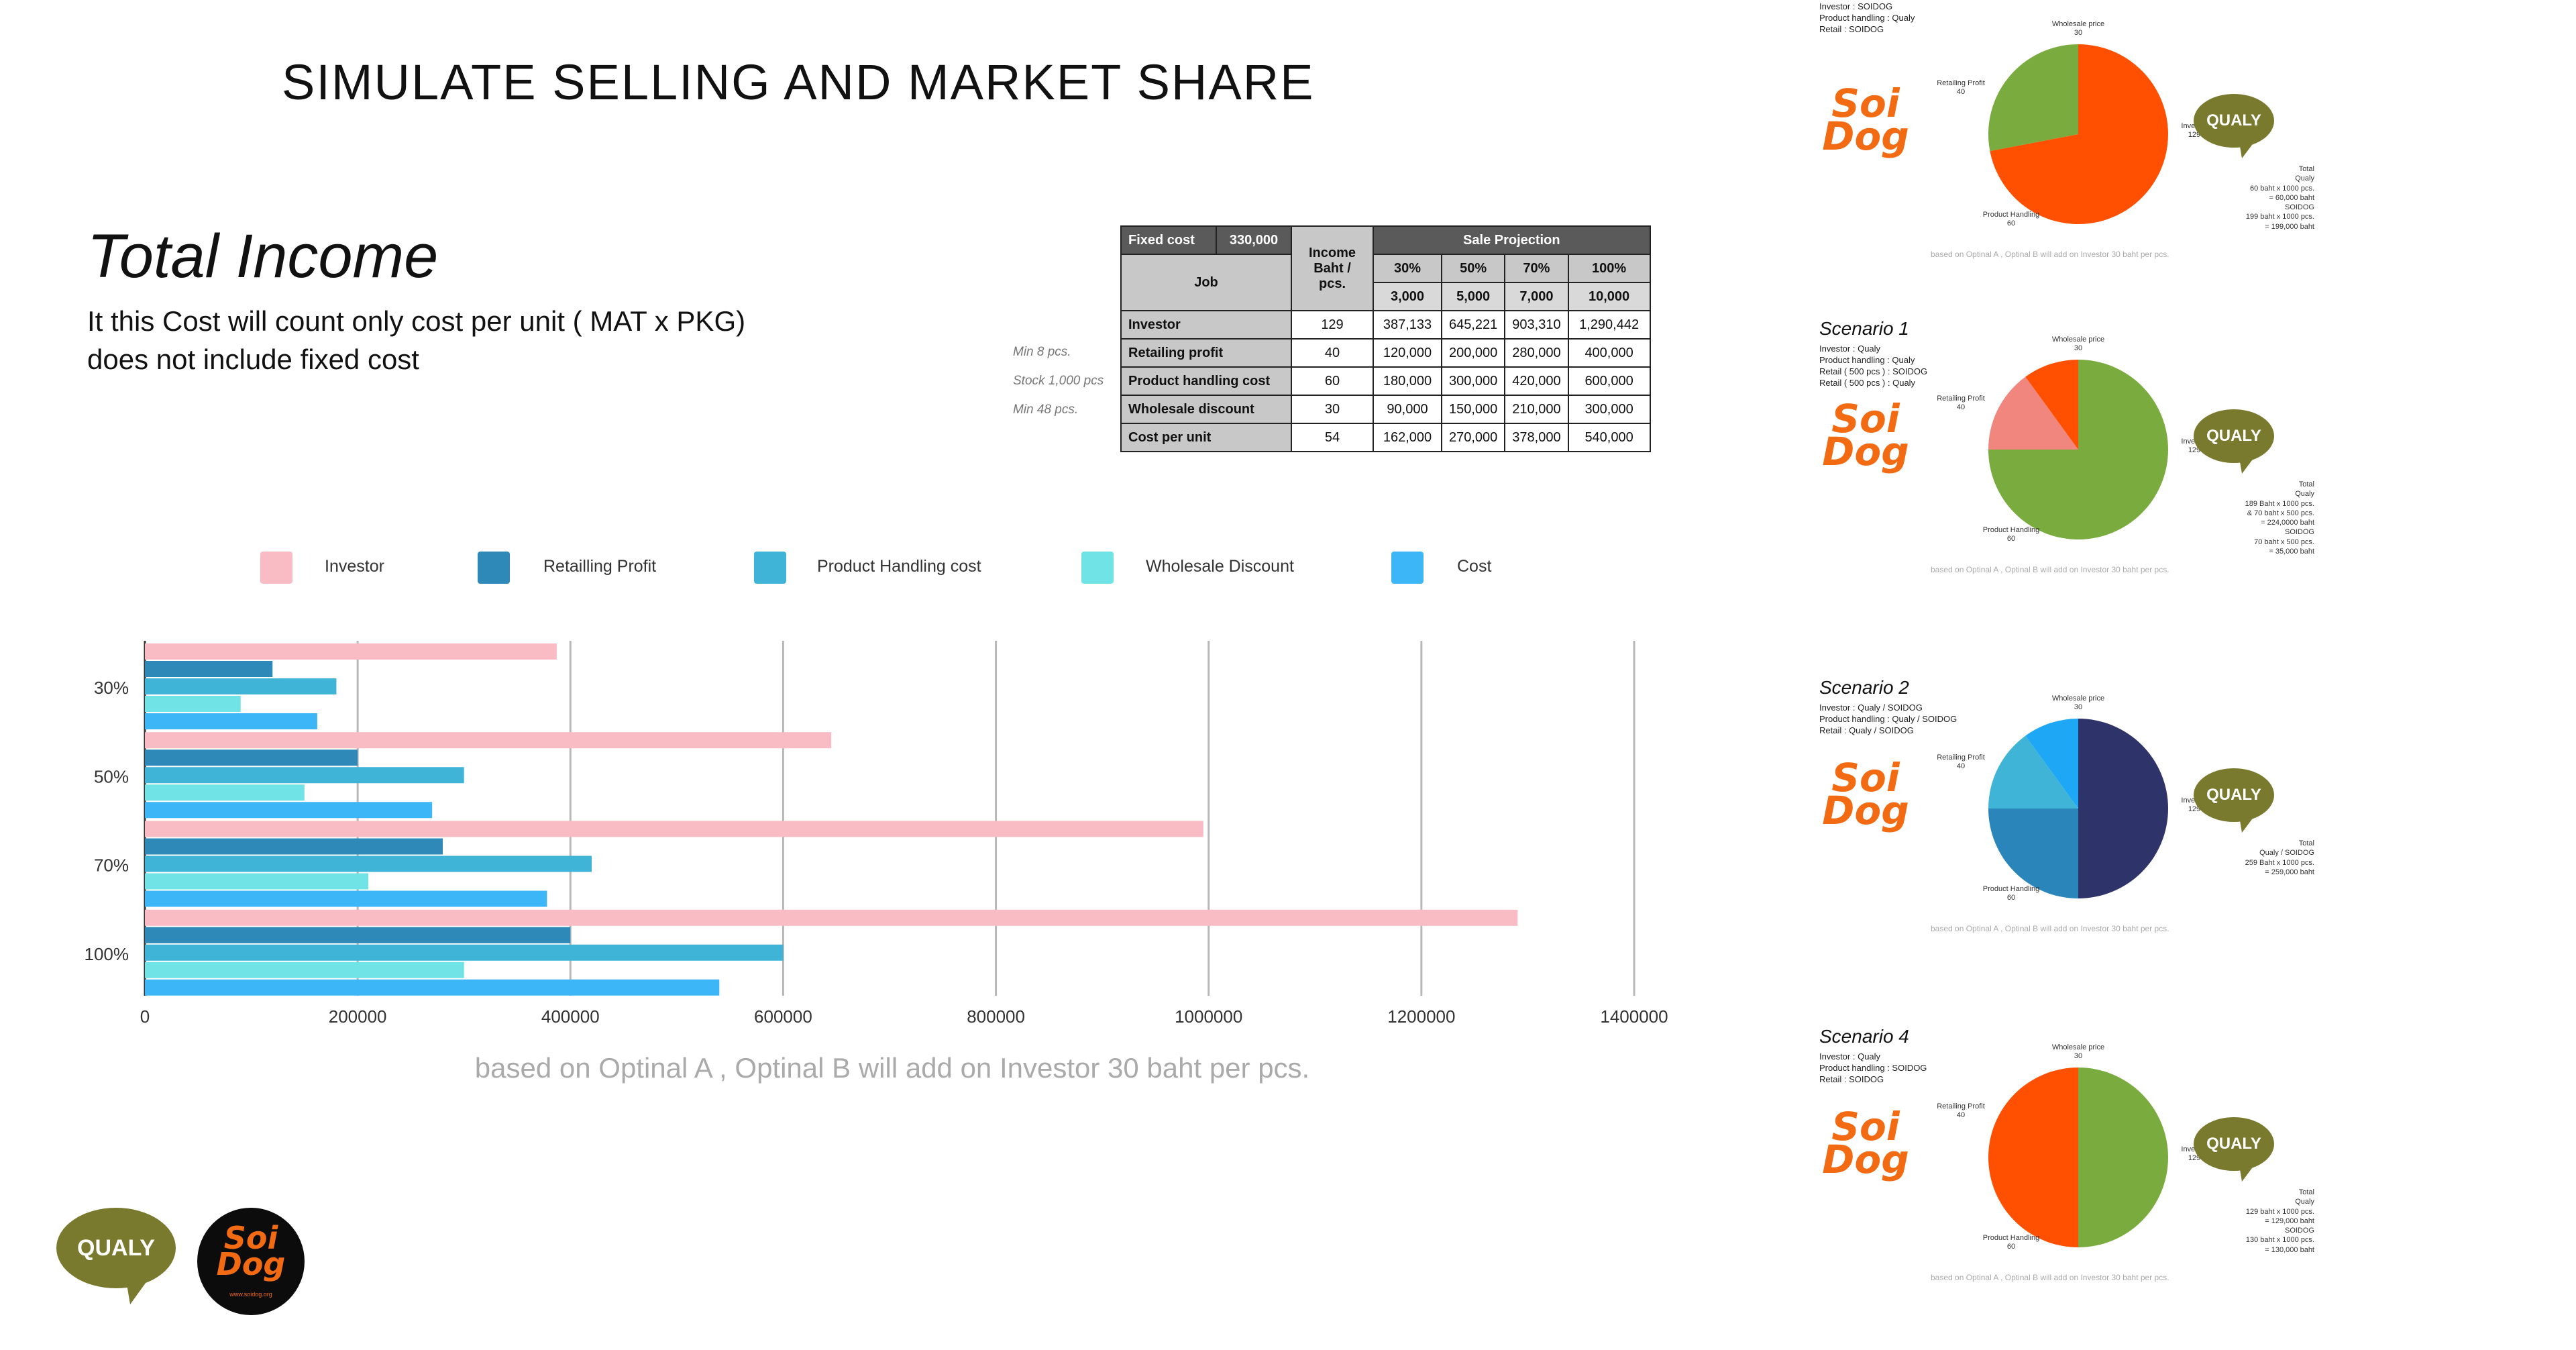  I want to click on bar-investor, so click(488, 740).